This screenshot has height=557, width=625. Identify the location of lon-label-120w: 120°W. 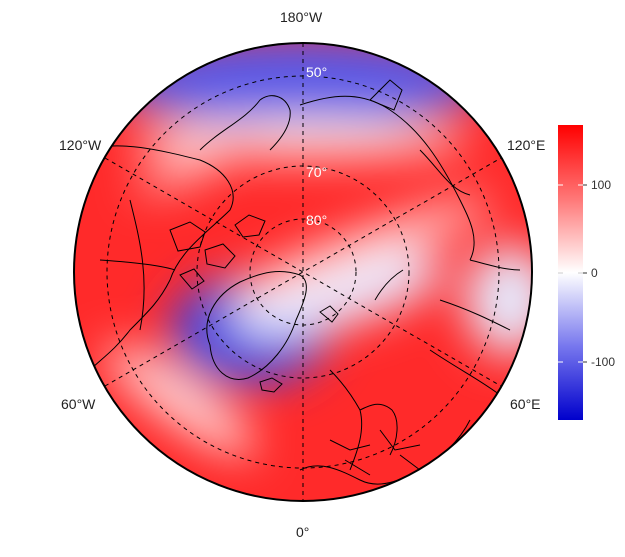
(80, 145).